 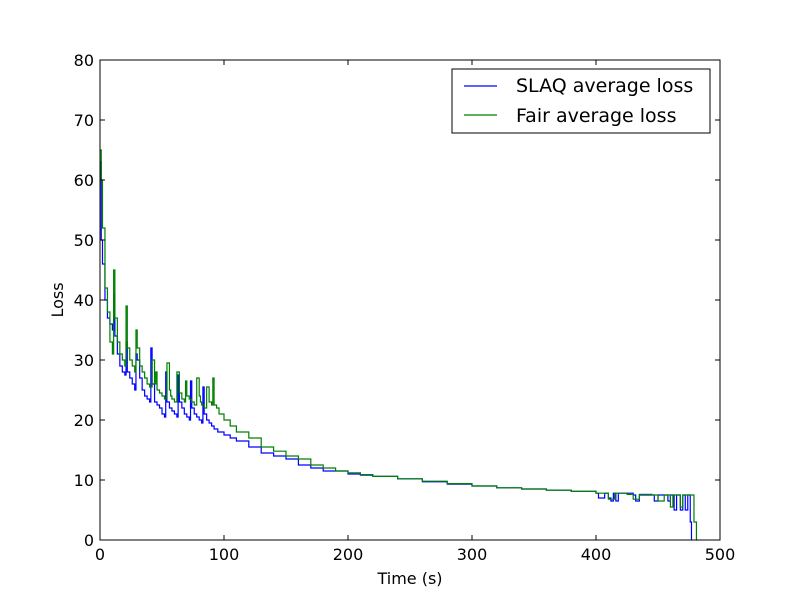 What do you see at coordinates (84, 180) in the screenshot?
I see `y-tick-label: 60` at bounding box center [84, 180].